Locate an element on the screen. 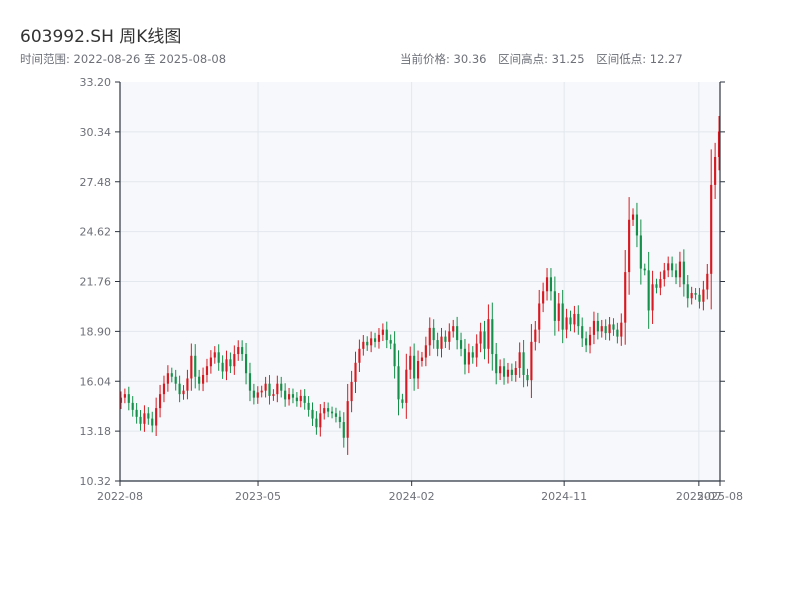 This screenshot has height=600, width=800. y-tick-label: 33.20 is located at coordinates (96, 82).